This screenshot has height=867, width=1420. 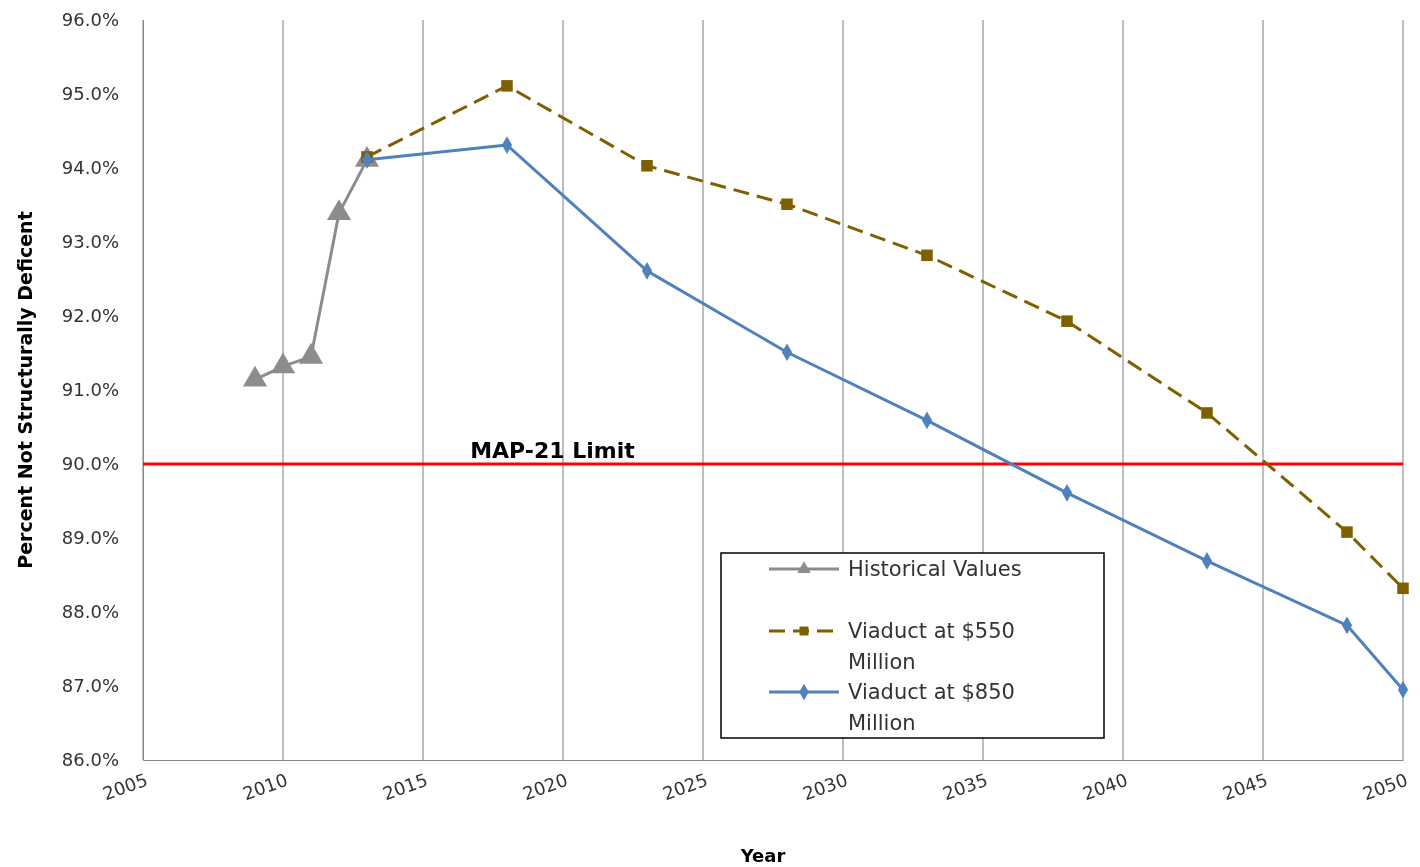 What do you see at coordinates (90, 168) in the screenshot?
I see `y-tick-label: 94.0%` at bounding box center [90, 168].